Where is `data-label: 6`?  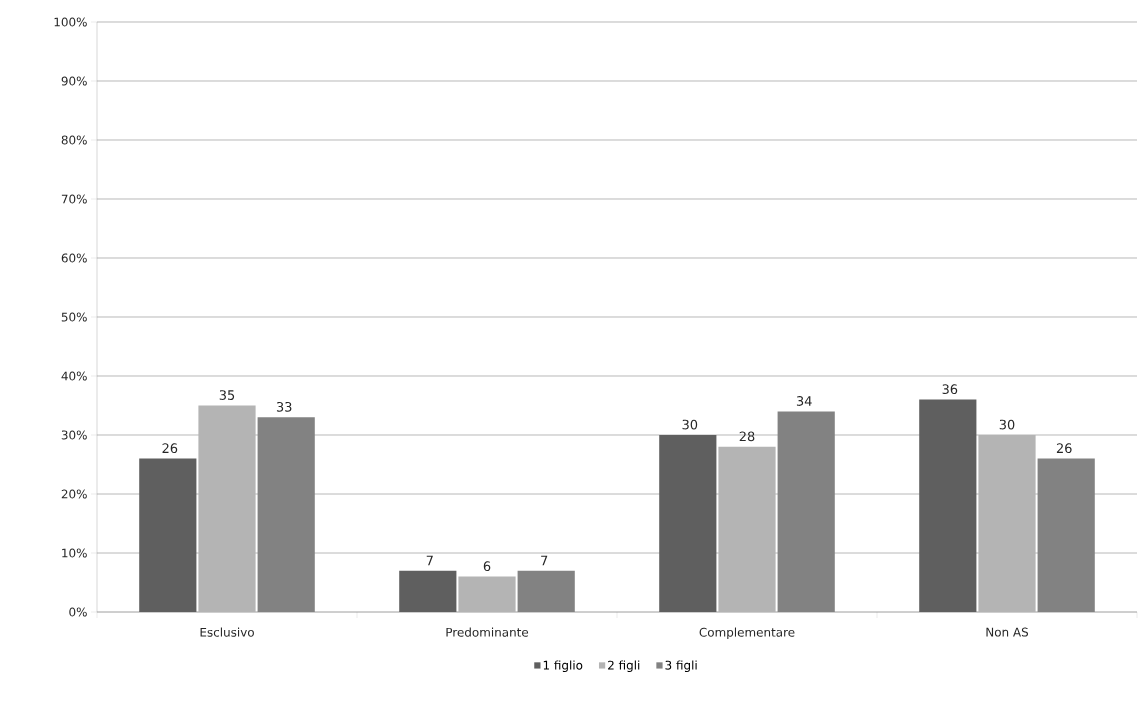 data-label: 6 is located at coordinates (487, 566).